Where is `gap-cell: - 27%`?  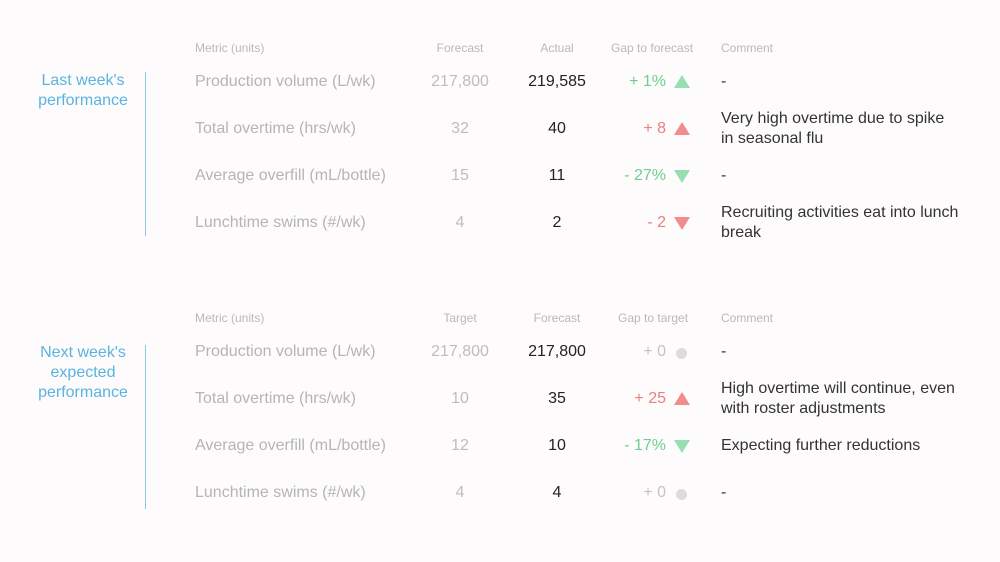 gap-cell: - 27% is located at coordinates (645, 175).